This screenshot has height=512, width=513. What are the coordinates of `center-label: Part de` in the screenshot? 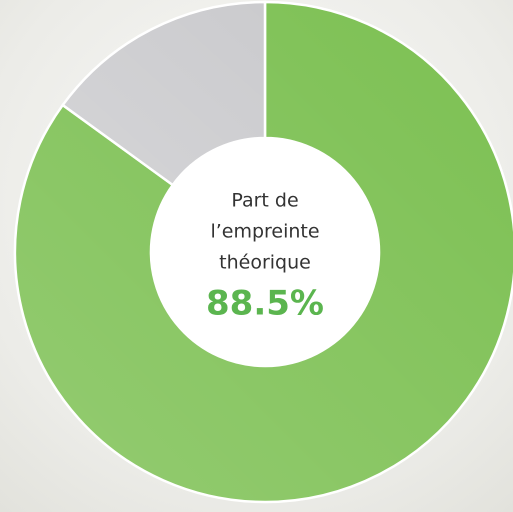 It's located at (264, 201).